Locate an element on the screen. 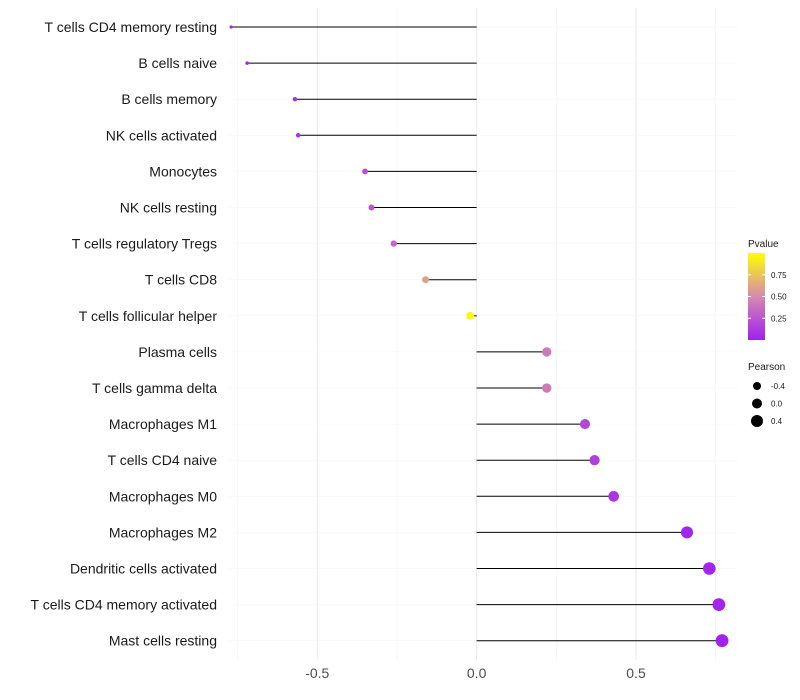  category-label: B cells naive is located at coordinates (177, 63).